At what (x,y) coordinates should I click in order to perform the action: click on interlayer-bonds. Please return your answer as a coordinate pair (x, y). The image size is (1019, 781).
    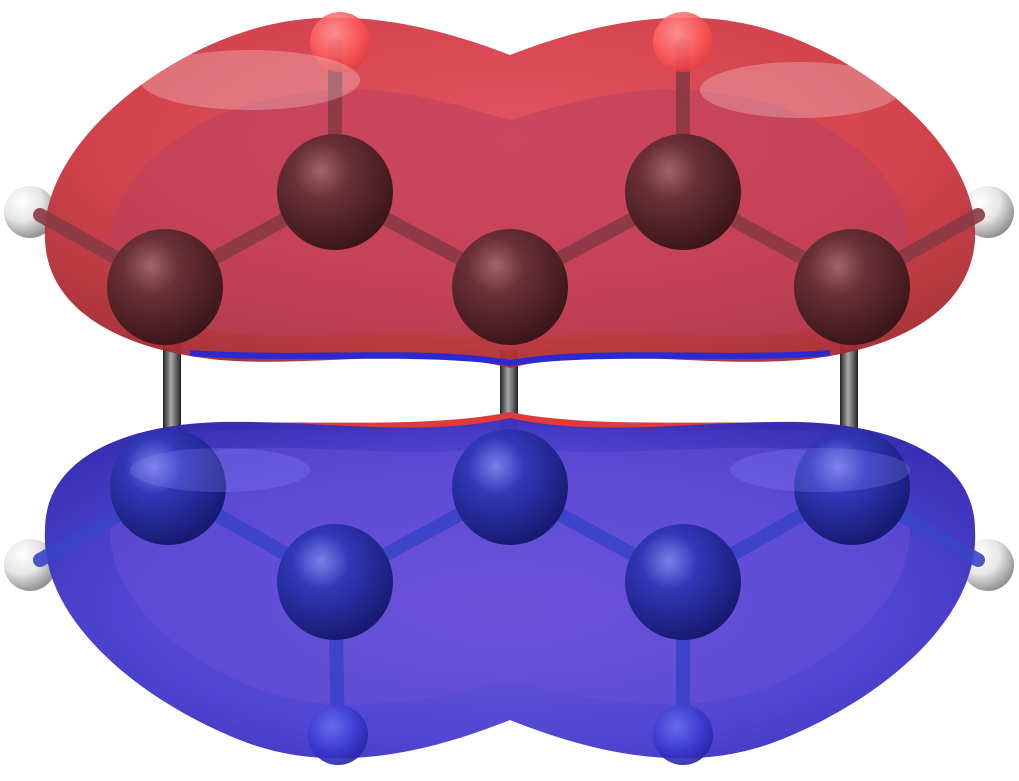
    Looking at the image, I should click on (510, 387).